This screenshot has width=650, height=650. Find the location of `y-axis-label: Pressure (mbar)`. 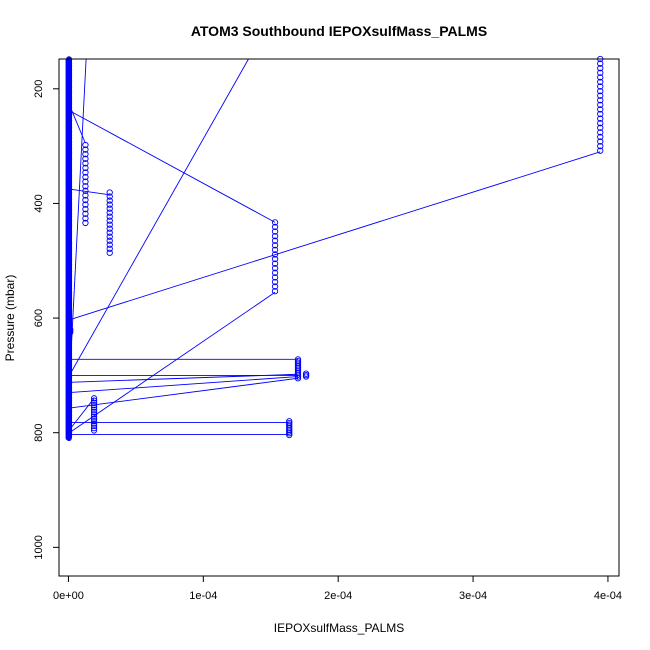

y-axis-label: Pressure (mbar) is located at coordinates (10, 318).